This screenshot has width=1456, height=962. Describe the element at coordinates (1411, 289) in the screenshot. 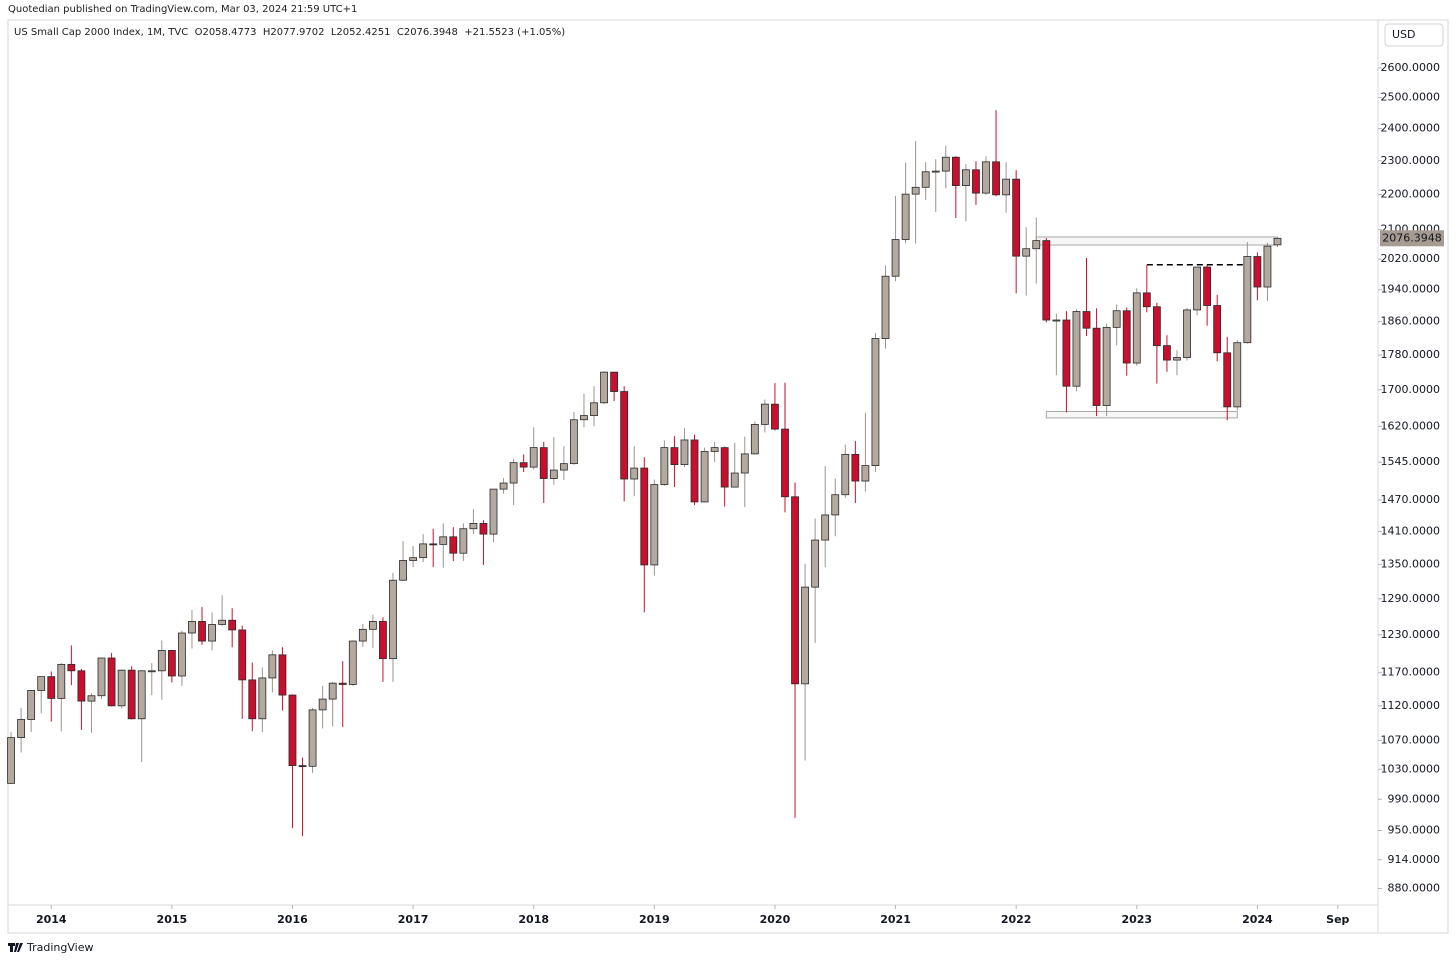

I see `y-tick-label: 1940.0000` at that location.